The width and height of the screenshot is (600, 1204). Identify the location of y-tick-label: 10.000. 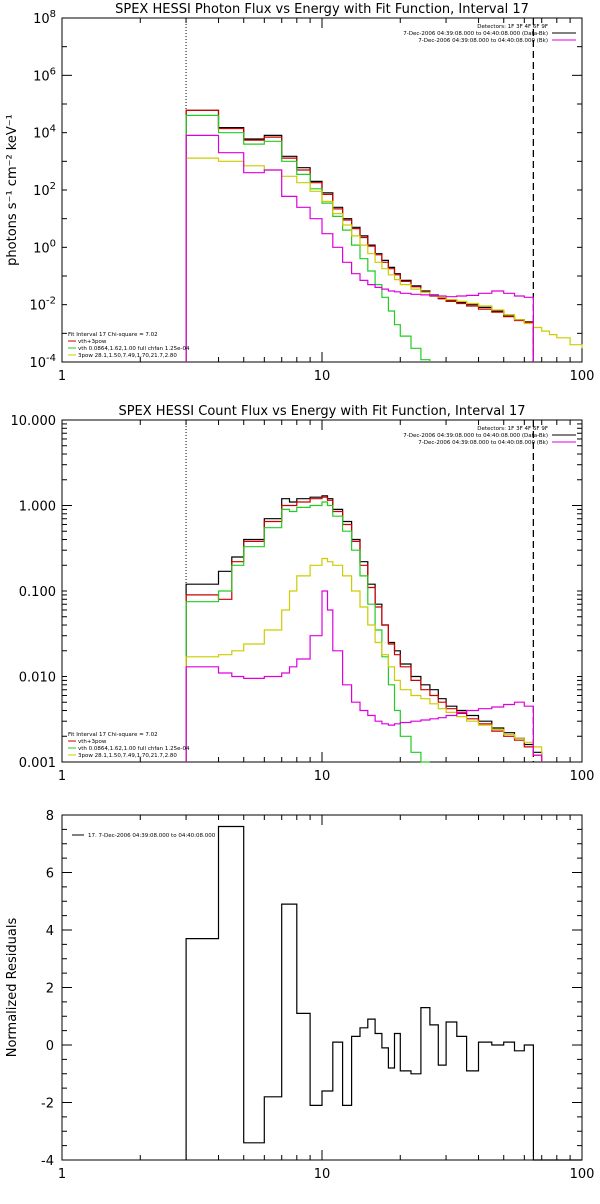
(34, 421).